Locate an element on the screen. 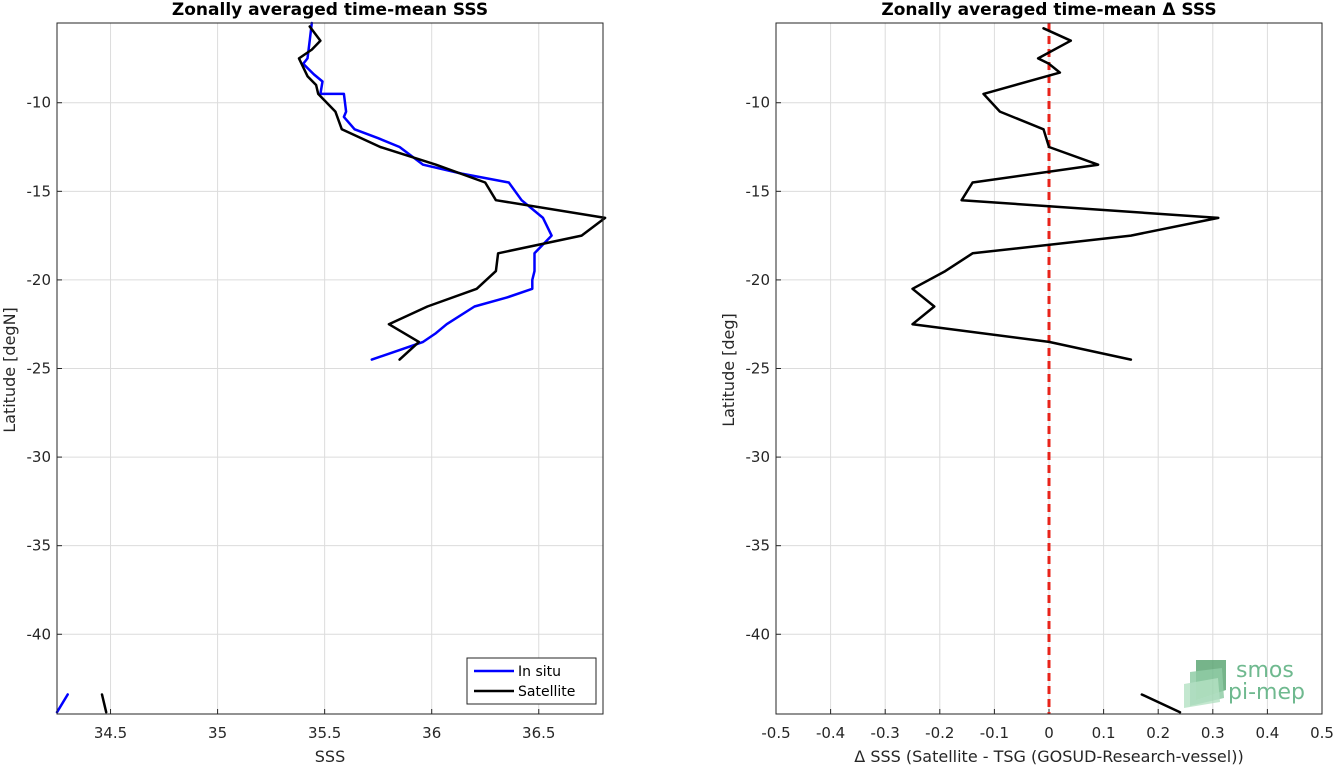  legend-label-satellite: Satellite is located at coordinates (546, 692).